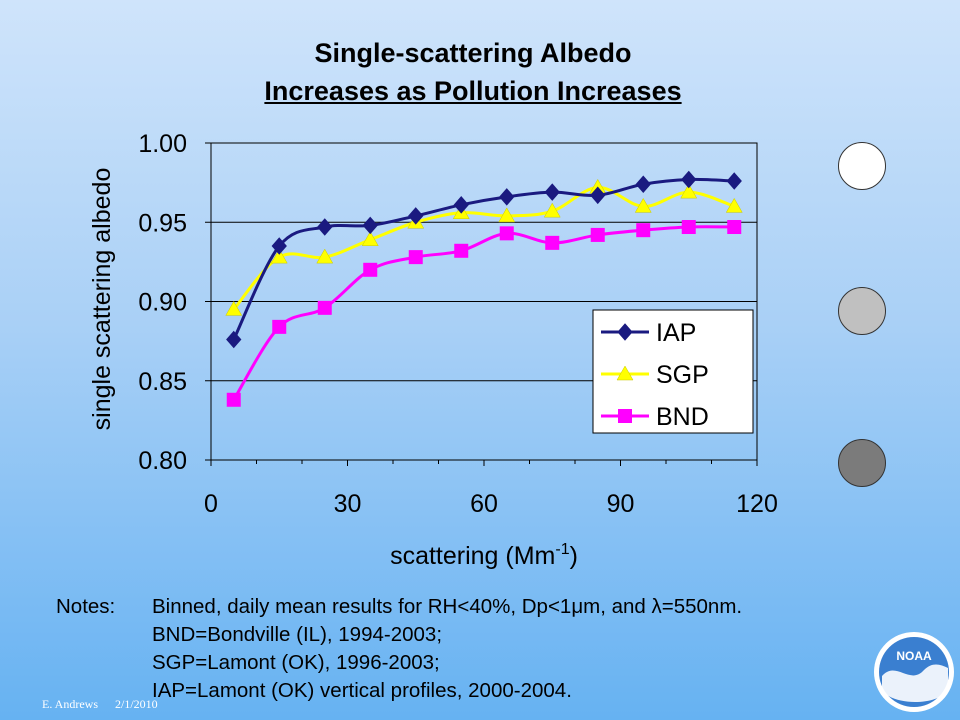 This screenshot has height=720, width=960. I want to click on x-axis-label: scattering (Mm-1), so click(484, 555).